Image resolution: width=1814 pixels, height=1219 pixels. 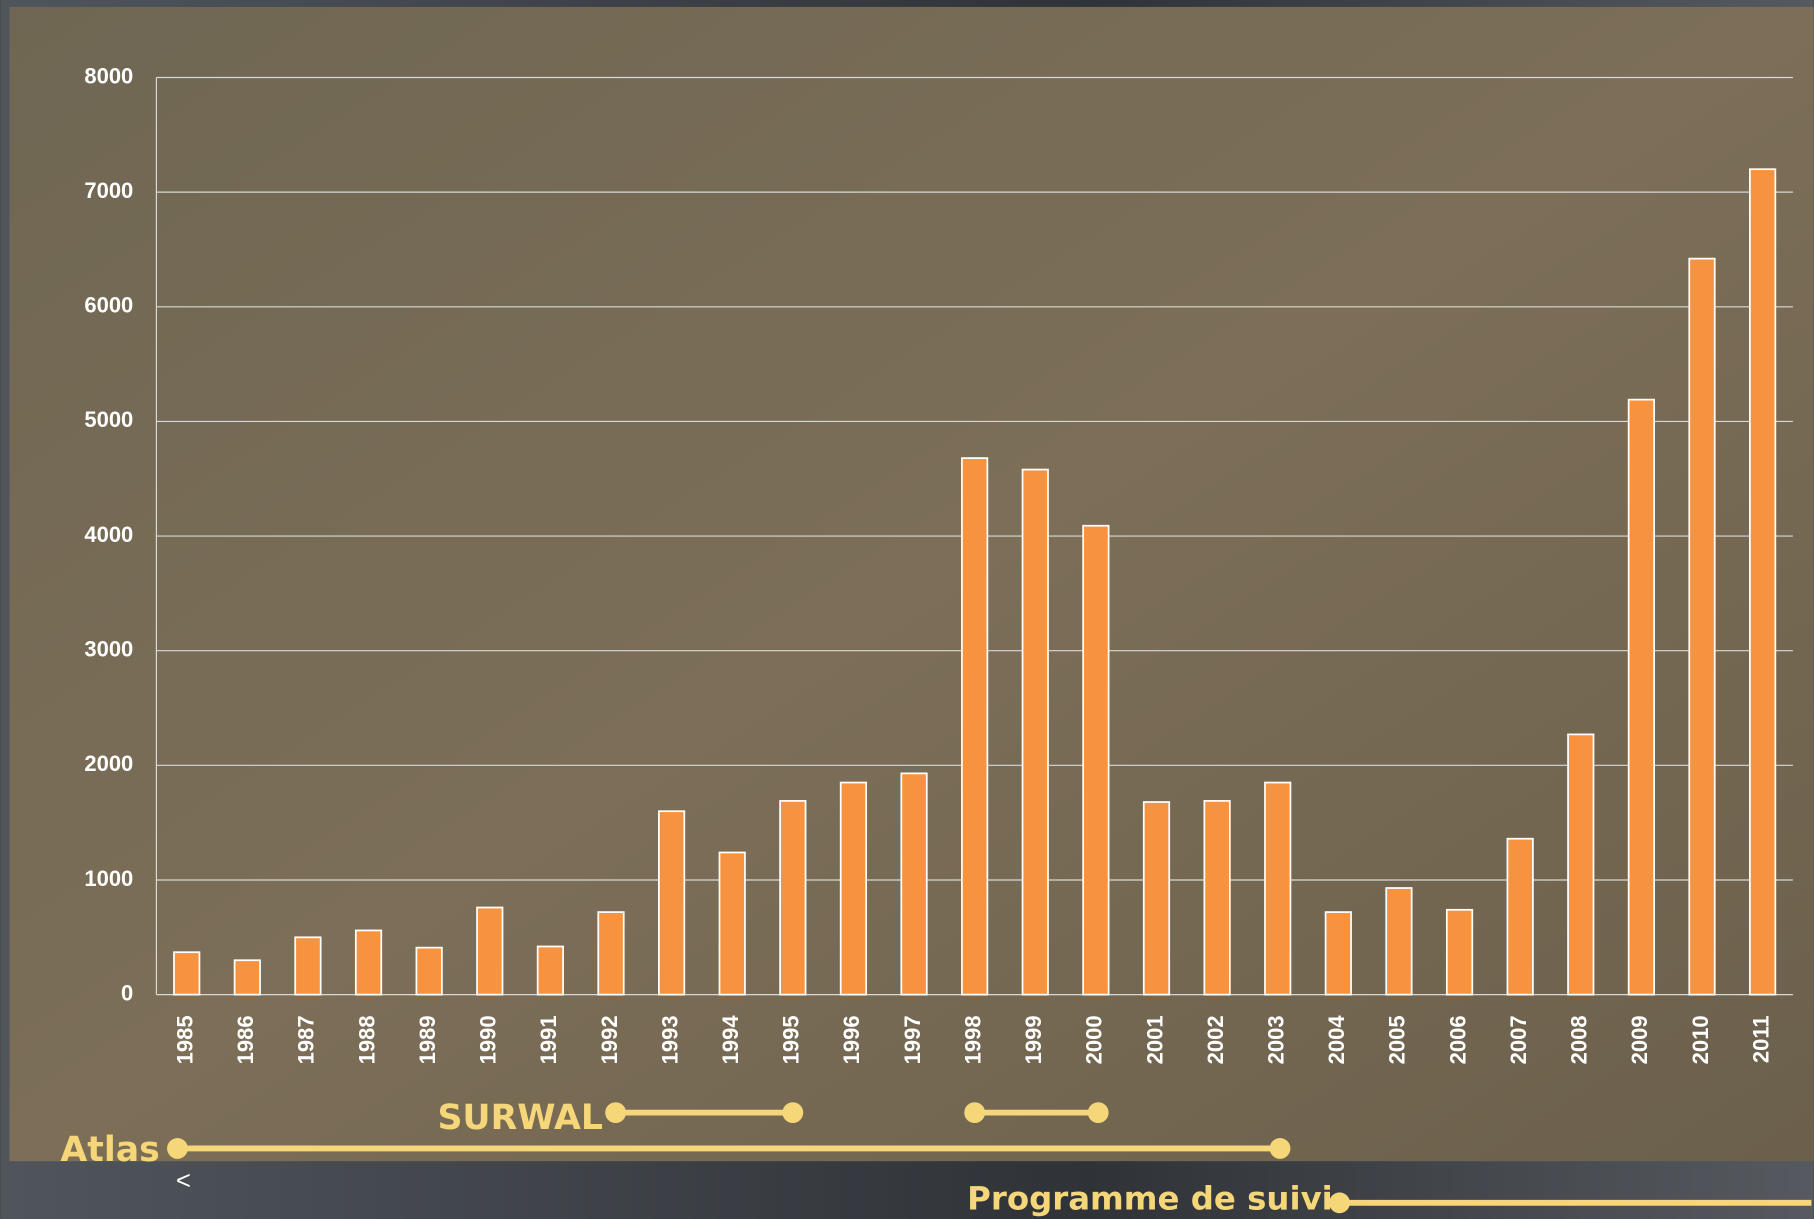 What do you see at coordinates (306, 1039) in the screenshot?
I see `x-tick-label: 1987` at bounding box center [306, 1039].